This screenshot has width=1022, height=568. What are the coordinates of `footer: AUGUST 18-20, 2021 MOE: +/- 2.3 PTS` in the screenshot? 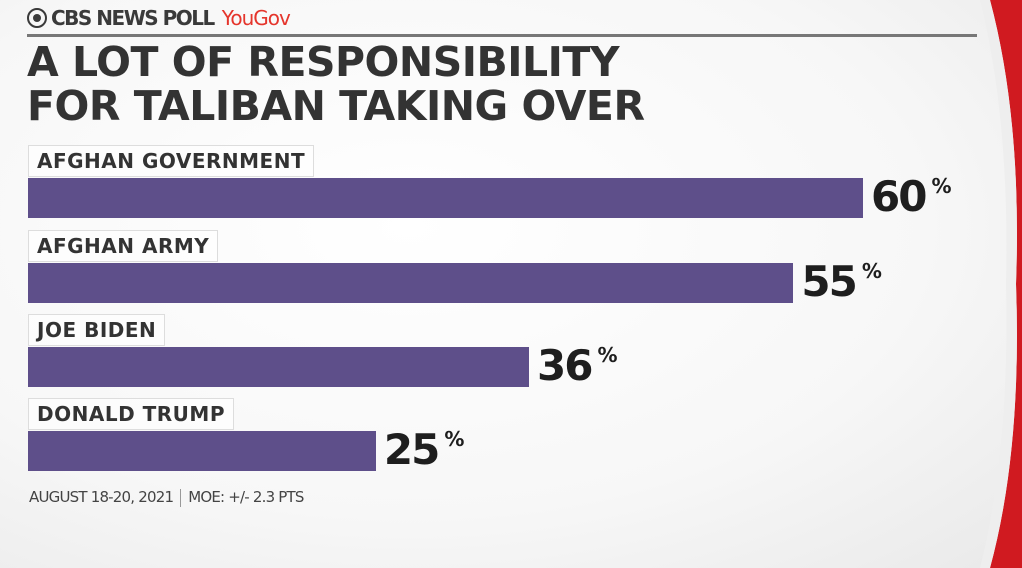 It's located at (166, 497).